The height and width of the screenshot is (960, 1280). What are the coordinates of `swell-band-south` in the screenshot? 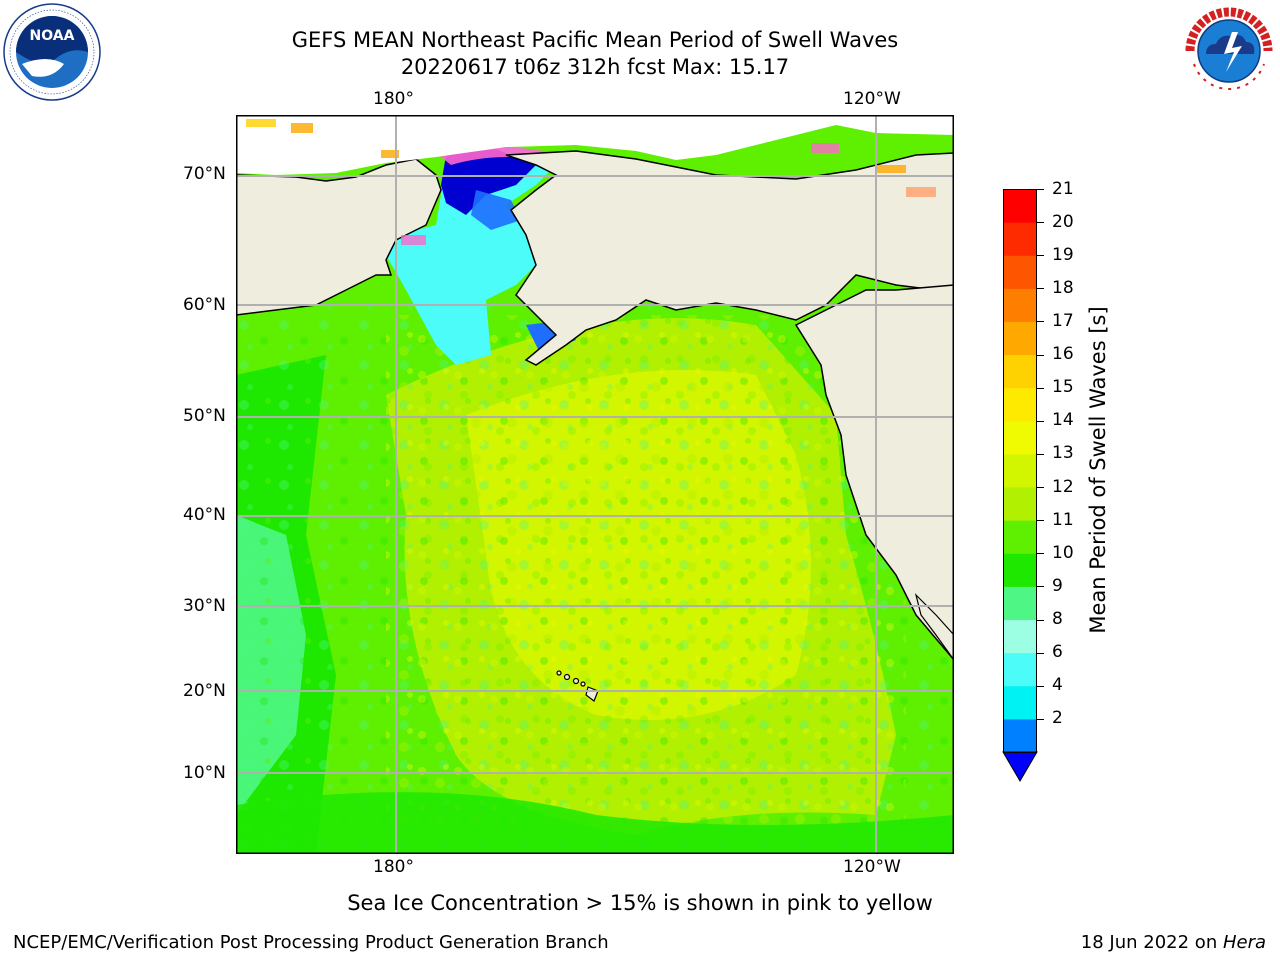 It's located at (595, 823).